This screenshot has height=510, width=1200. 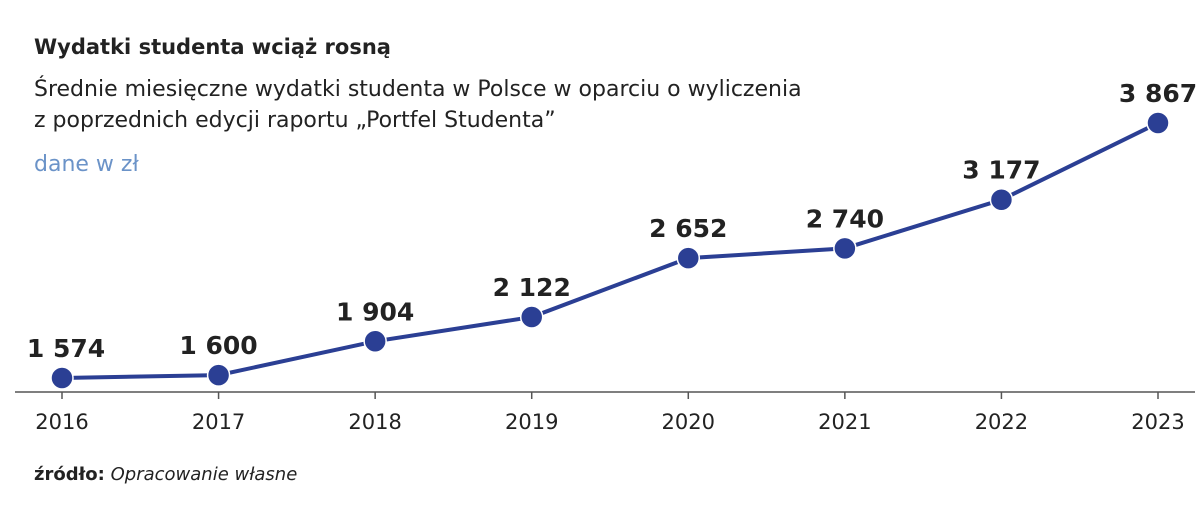 What do you see at coordinates (1158, 93) in the screenshot?
I see `value-label: 3 867` at bounding box center [1158, 93].